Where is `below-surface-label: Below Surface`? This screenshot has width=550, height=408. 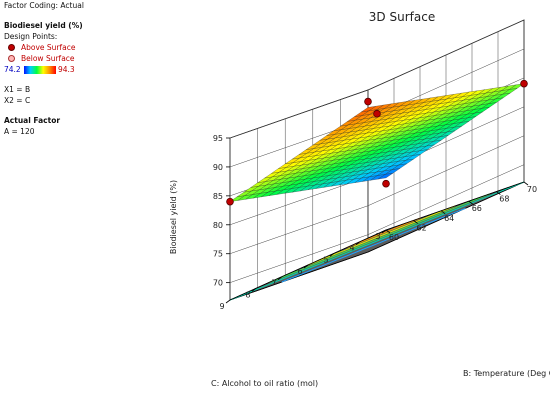 below-surface-label: Below Surface is located at coordinates (48, 58).